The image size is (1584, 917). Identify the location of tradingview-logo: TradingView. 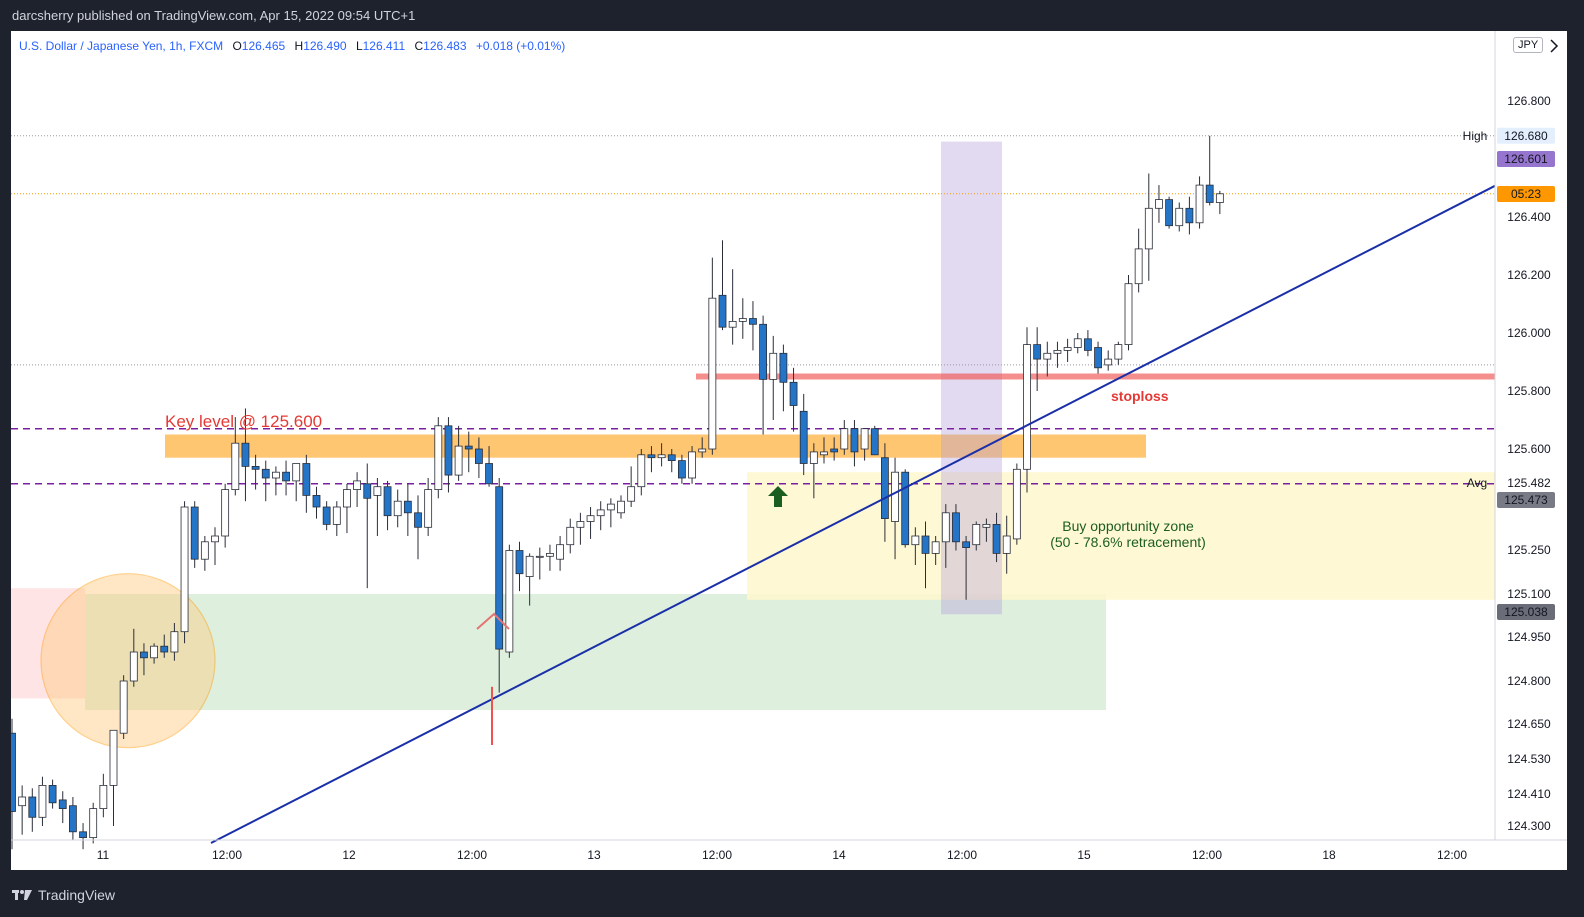
(63, 895).